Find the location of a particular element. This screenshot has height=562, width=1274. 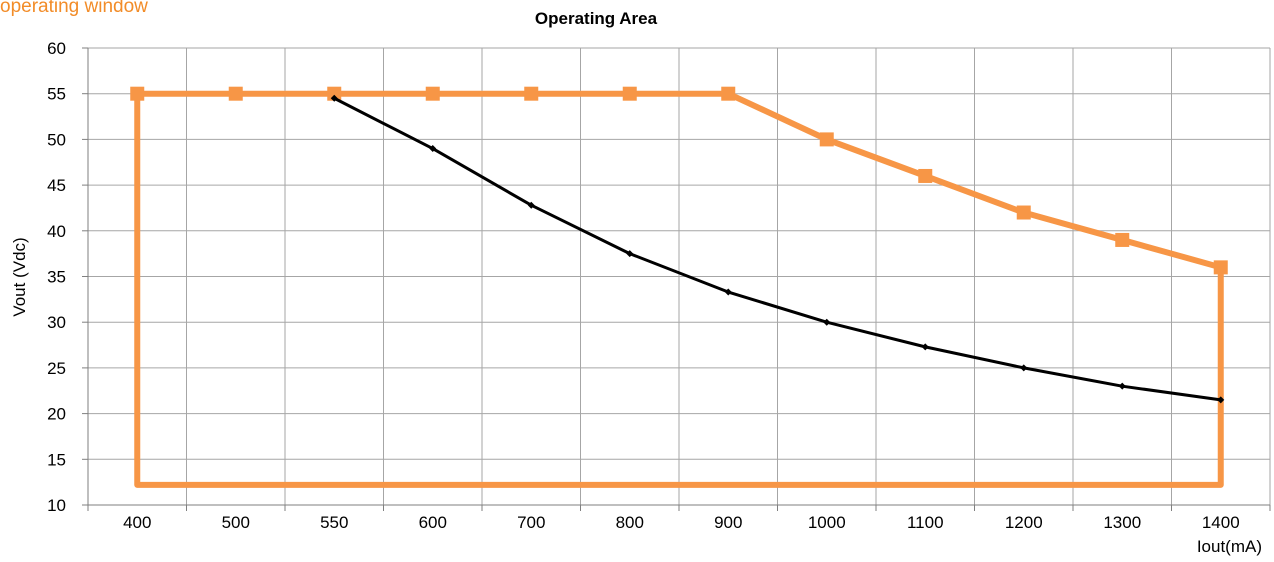

y-axis-label: Vout (Vdc) is located at coordinates (19, 276).